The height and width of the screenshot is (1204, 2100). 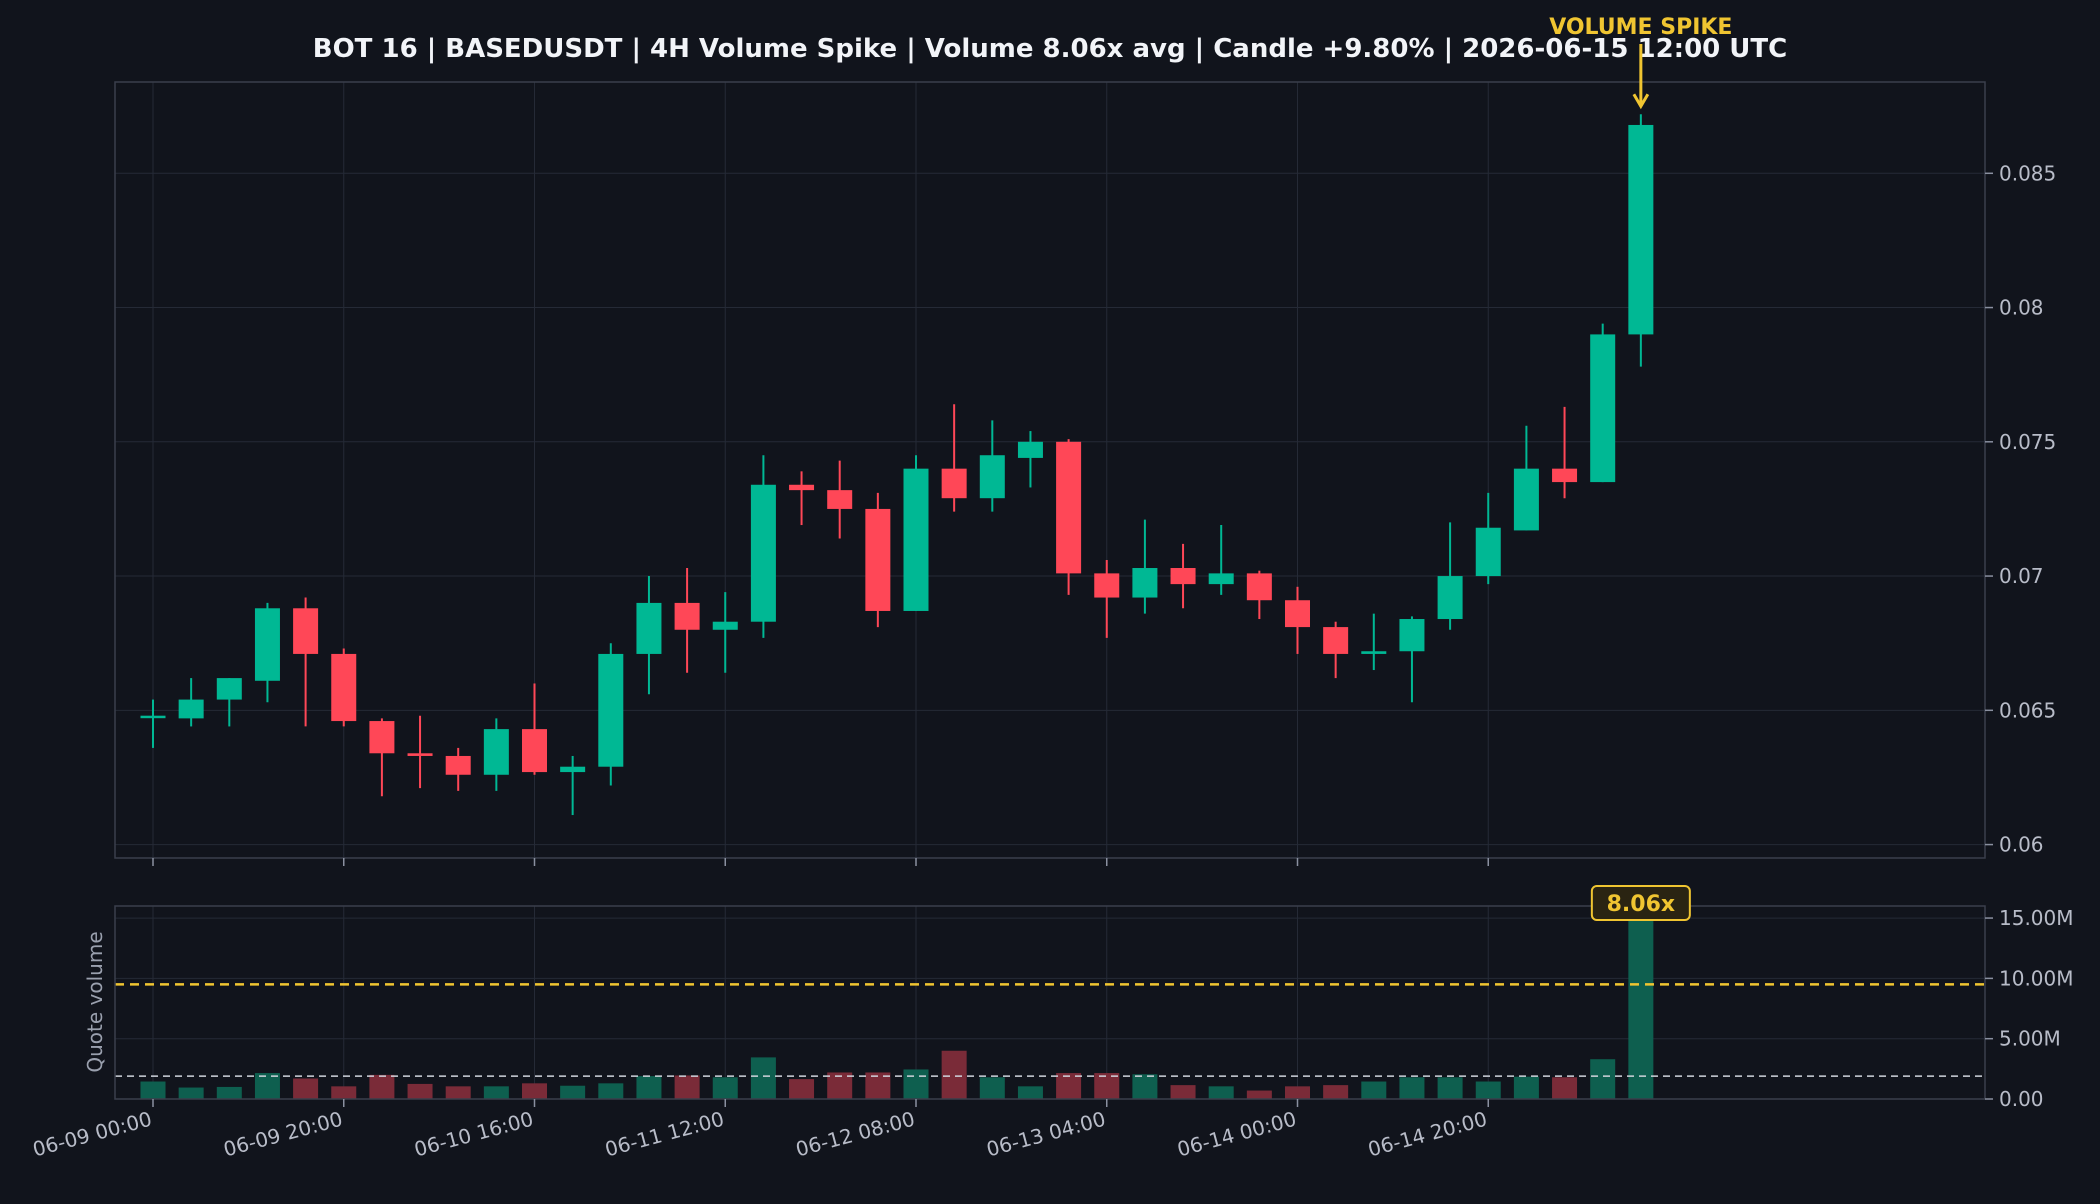 What do you see at coordinates (1050, 1030) in the screenshot?
I see `volume-reference-lines` at bounding box center [1050, 1030].